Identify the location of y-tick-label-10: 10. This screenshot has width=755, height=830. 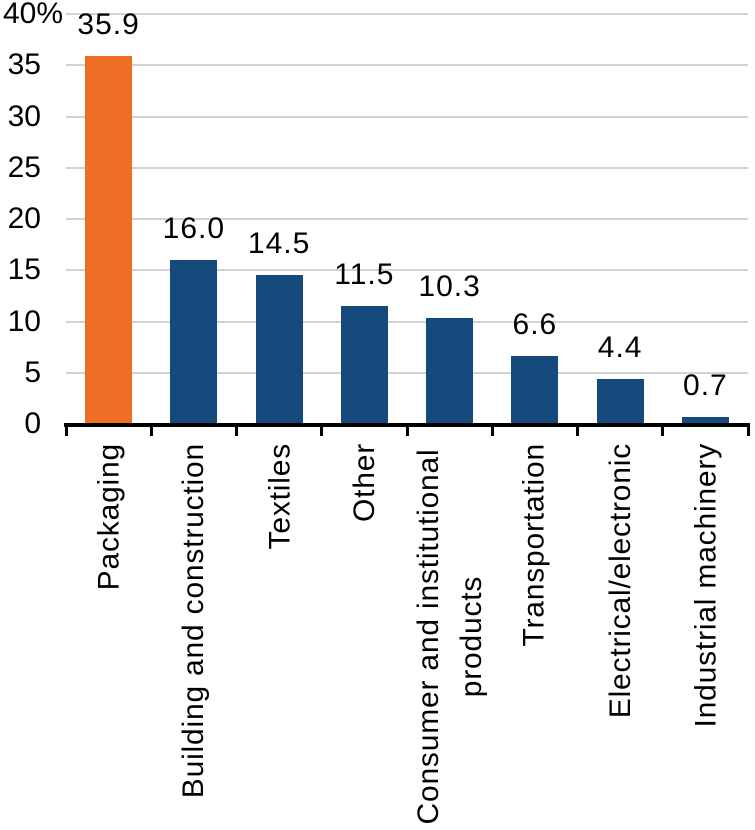
(24, 321).